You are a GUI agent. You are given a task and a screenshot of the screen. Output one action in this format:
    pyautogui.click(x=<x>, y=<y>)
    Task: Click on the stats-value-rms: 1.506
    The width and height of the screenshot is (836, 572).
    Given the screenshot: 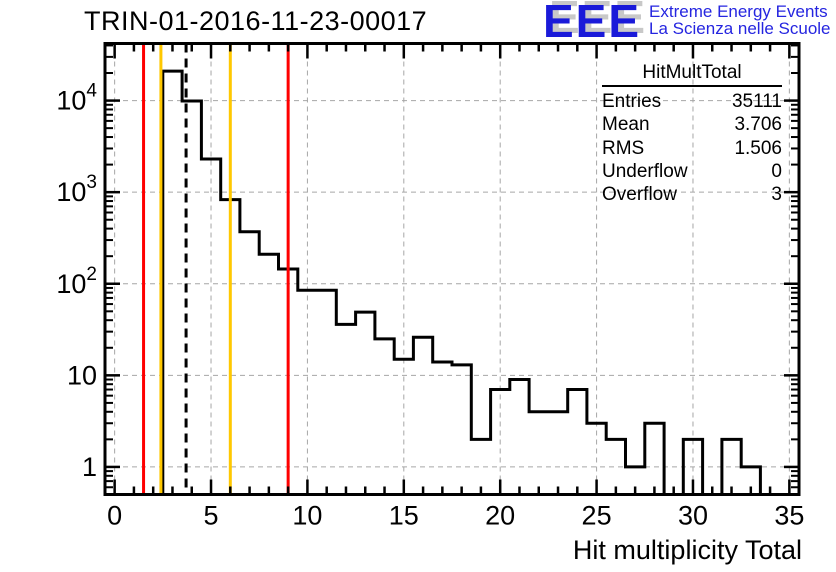 What is the action you would take?
    pyautogui.click(x=758, y=148)
    